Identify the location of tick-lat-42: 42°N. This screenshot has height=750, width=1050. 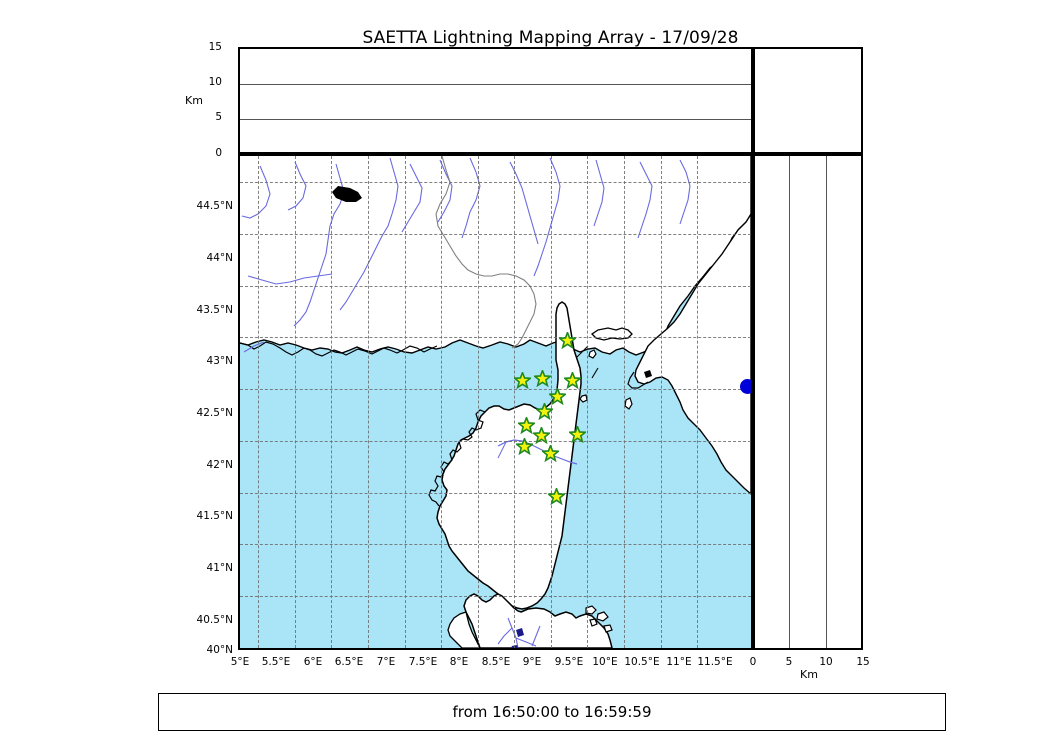
(219, 465).